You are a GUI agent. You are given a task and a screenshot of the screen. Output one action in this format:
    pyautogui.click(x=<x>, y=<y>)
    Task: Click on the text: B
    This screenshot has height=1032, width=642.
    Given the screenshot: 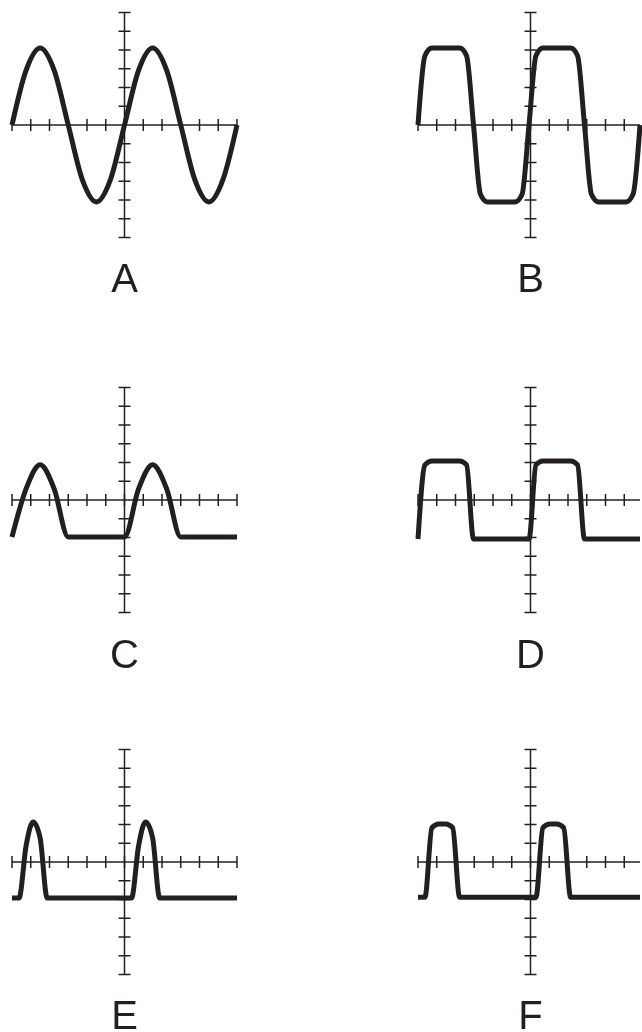 What is the action you would take?
    pyautogui.click(x=530, y=278)
    